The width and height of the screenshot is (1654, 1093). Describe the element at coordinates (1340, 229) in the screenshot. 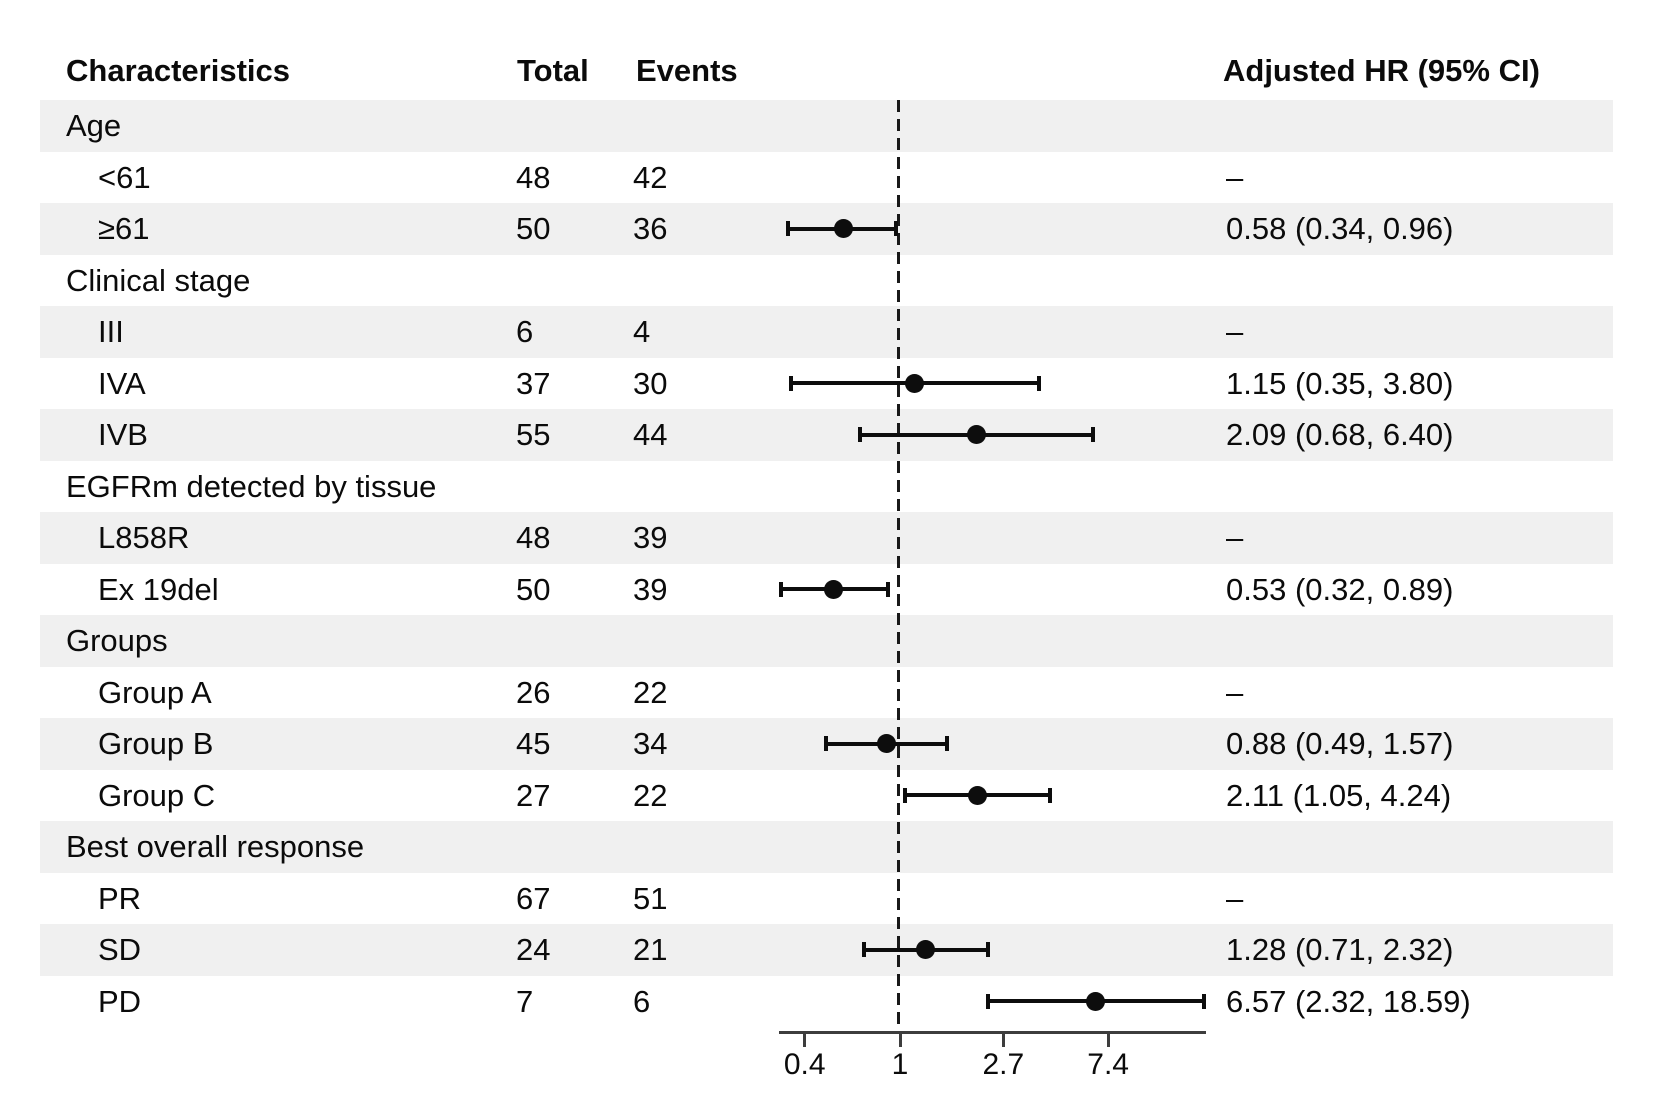

I see `row-hr-ci-value: 0.58 (0.34, 0.96)` at that location.